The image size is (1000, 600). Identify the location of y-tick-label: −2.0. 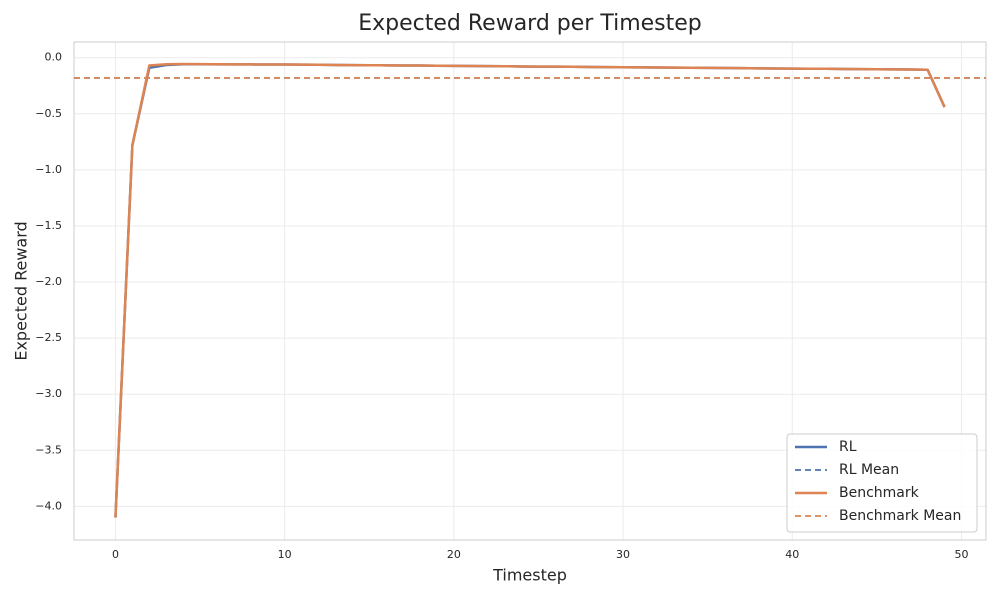
(48, 281).